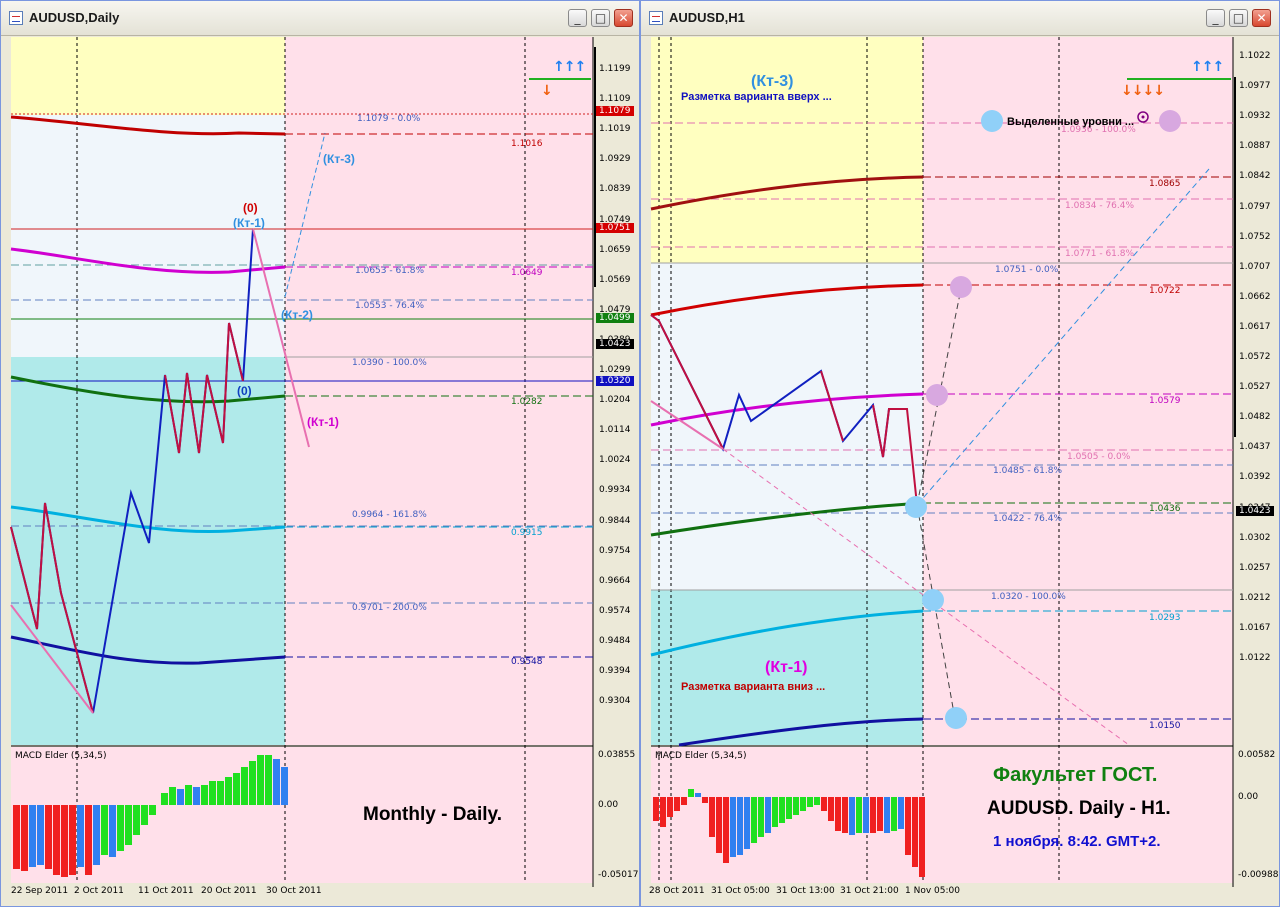  What do you see at coordinates (1255, 206) in the screenshot?
I see `price-scale-label: 1.0797` at bounding box center [1255, 206].